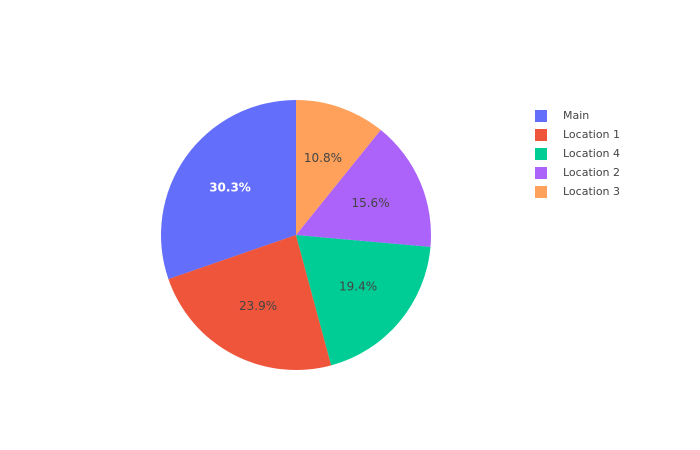 The image size is (700, 450). I want to click on slice-label-main: 30.3%, so click(230, 188).